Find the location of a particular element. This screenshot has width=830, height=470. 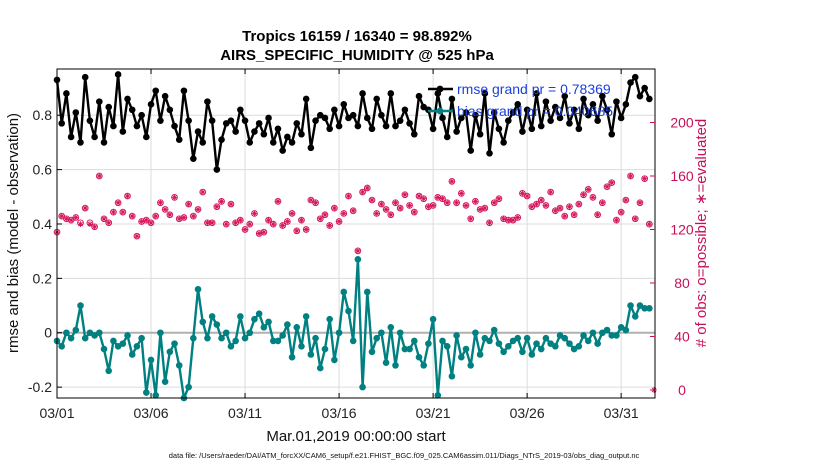

y-tick-label: 0.2 is located at coordinates (43, 278).